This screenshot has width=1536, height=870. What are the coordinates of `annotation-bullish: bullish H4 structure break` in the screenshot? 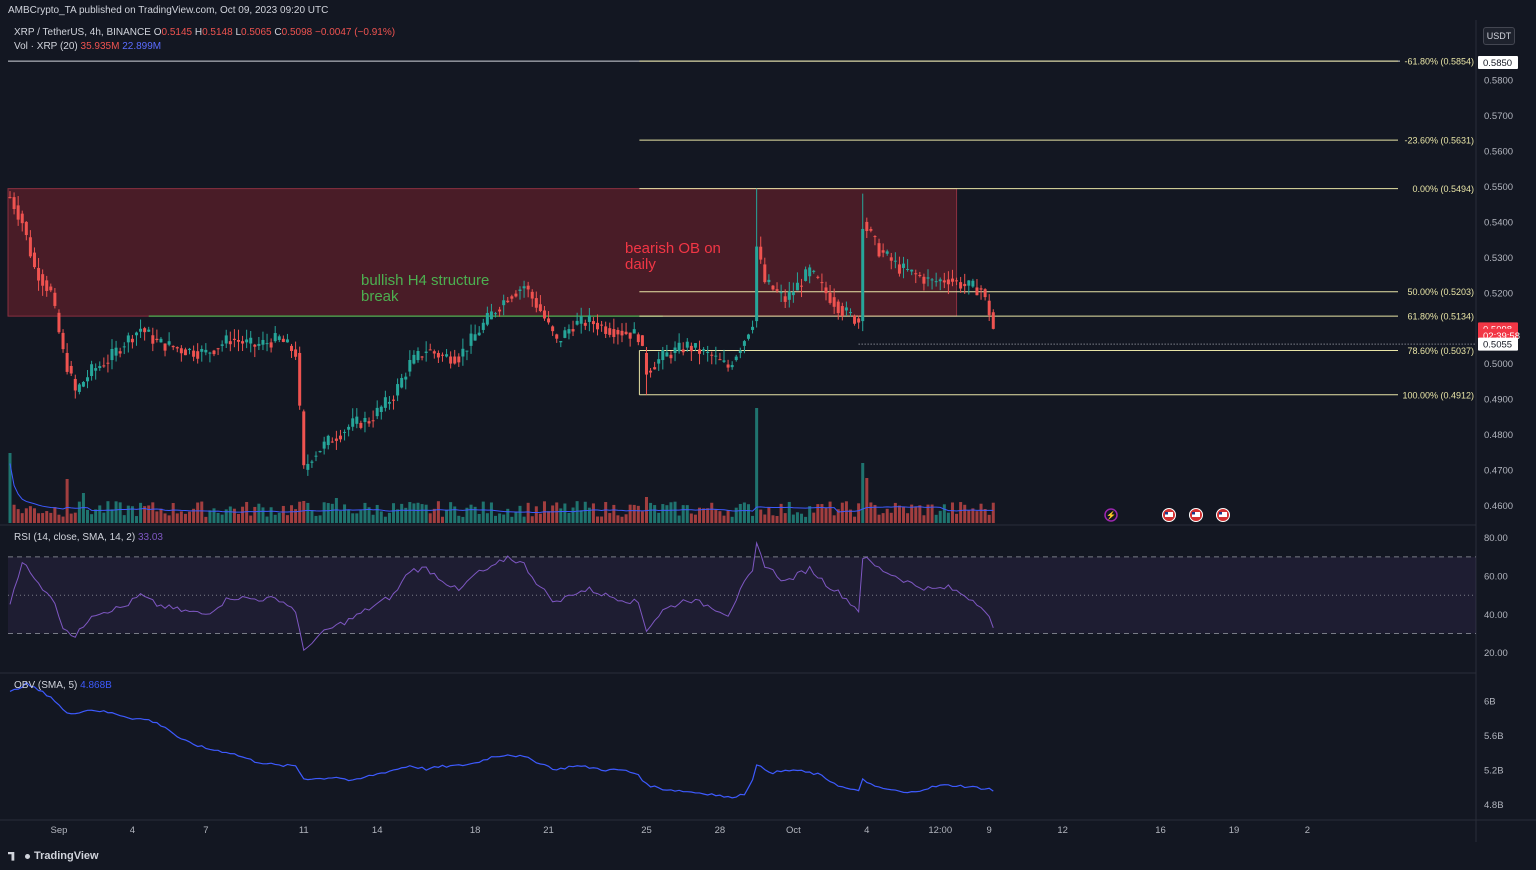 It's located at (425, 288).